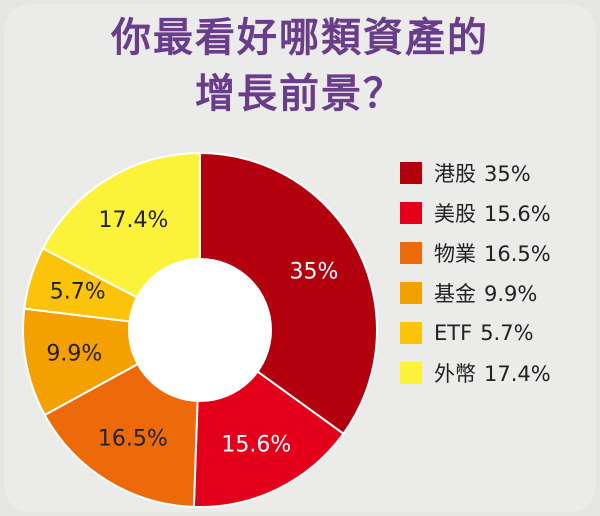 Image resolution: width=600 pixels, height=516 pixels. What do you see at coordinates (78, 292) in the screenshot?
I see `data-label-etf: 5.7%` at bounding box center [78, 292].